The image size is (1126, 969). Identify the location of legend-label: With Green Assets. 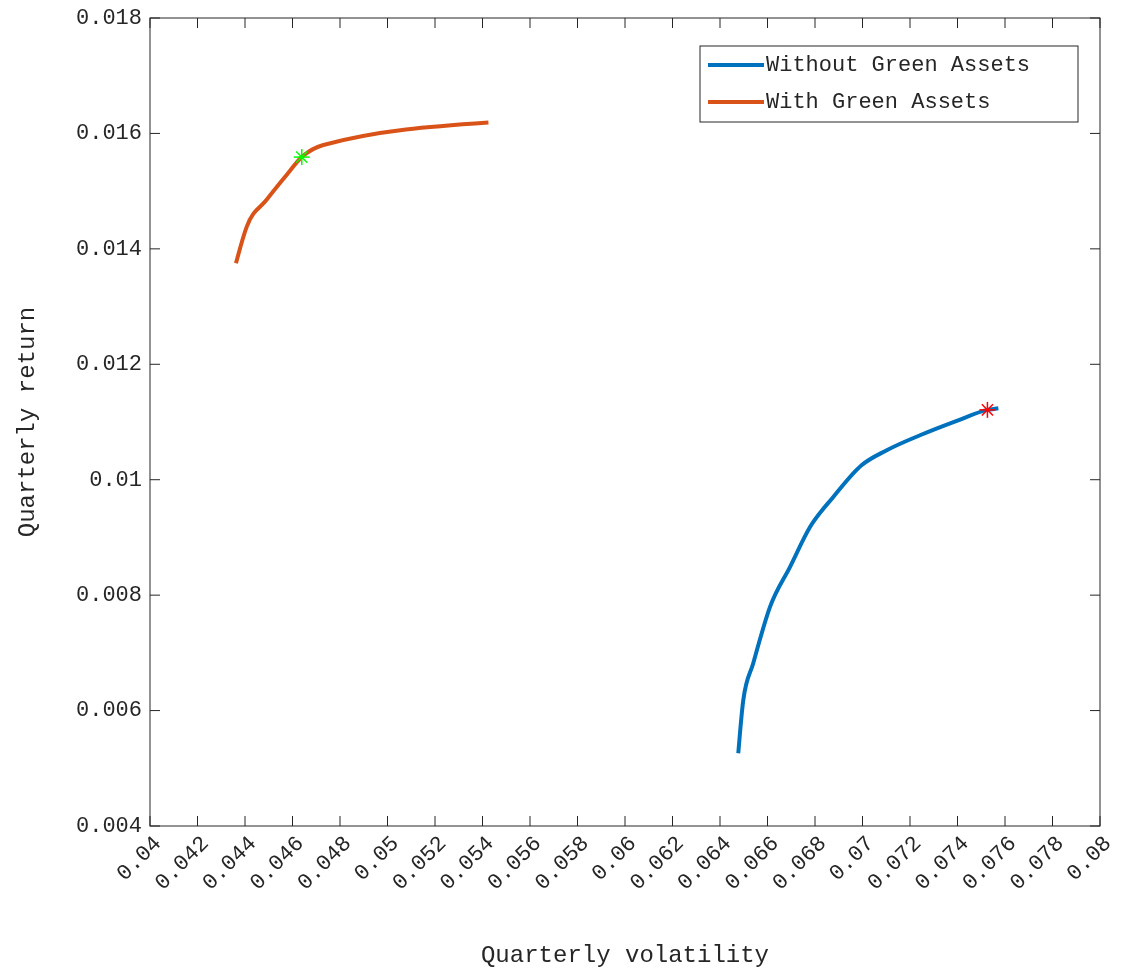
(878, 102).